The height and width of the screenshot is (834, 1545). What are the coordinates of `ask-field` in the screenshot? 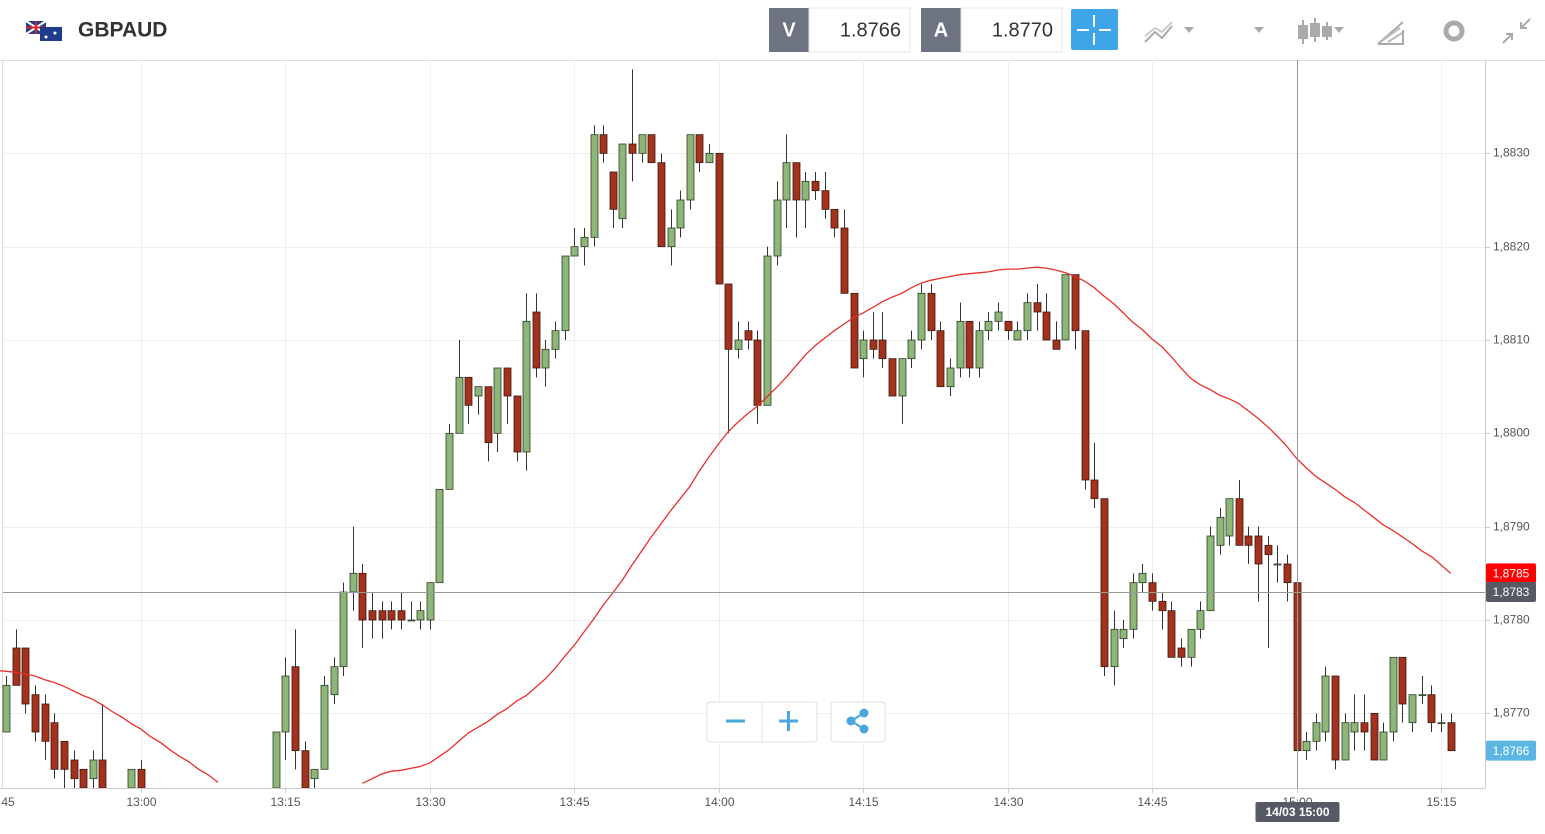 It's located at (1011, 30).